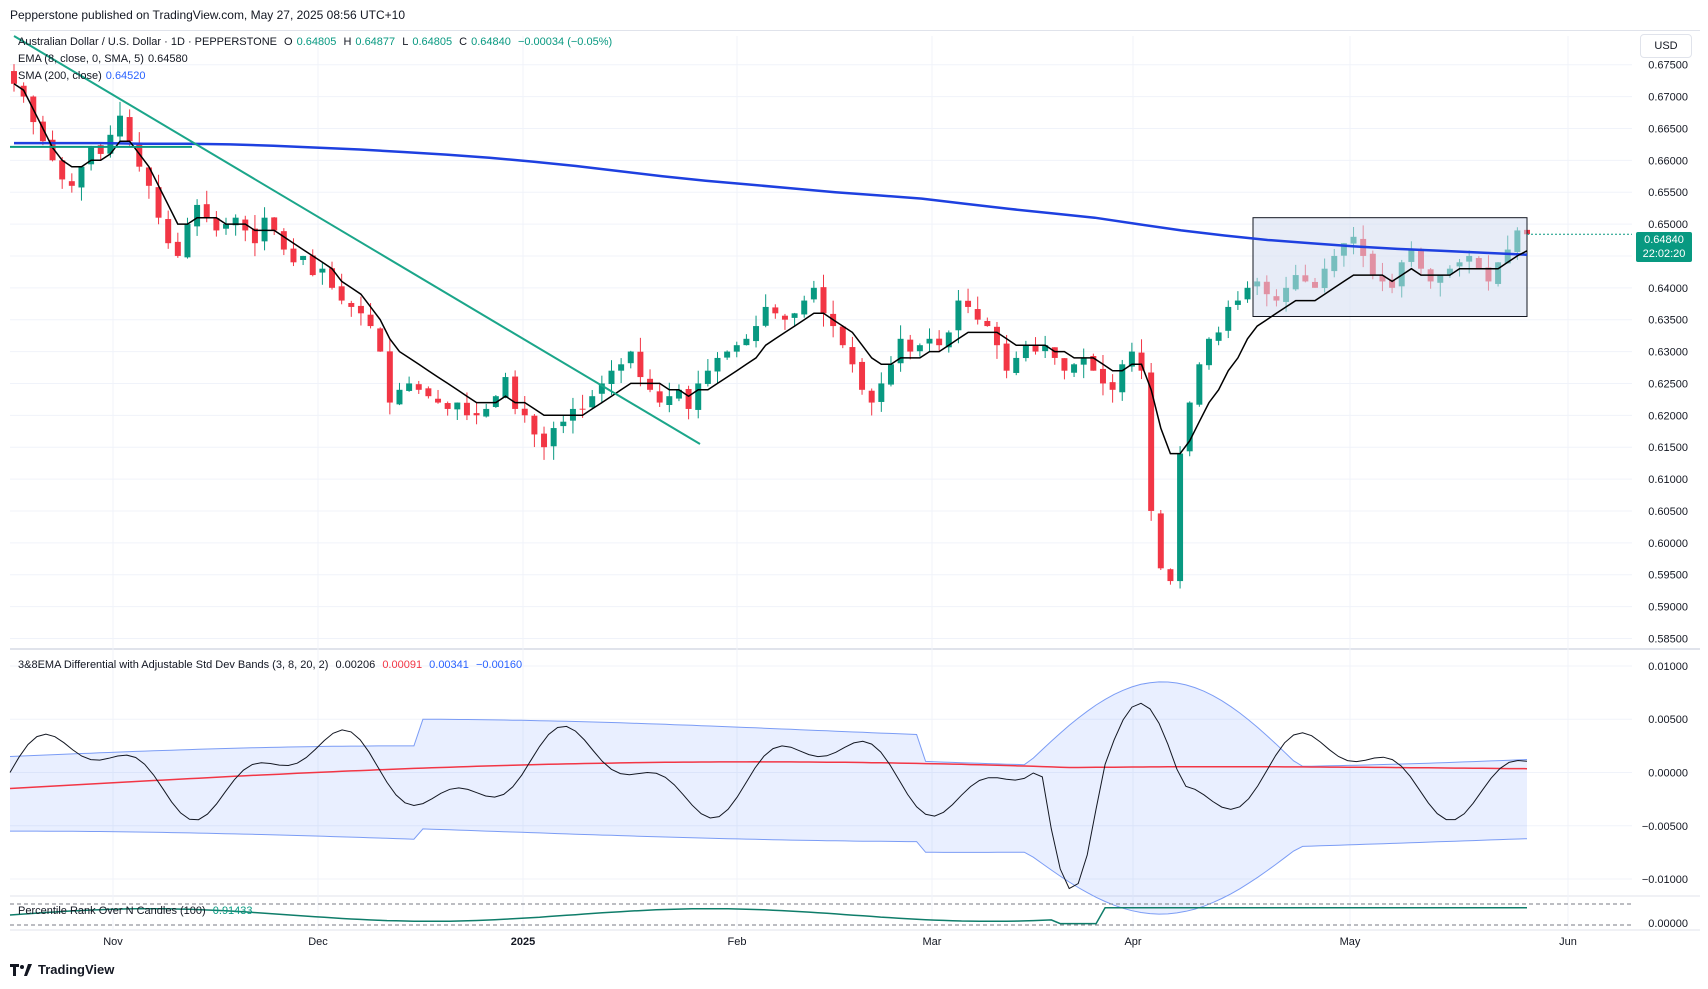  What do you see at coordinates (1668, 98) in the screenshot?
I see `price-tick-label: 0.67000` at bounding box center [1668, 98].